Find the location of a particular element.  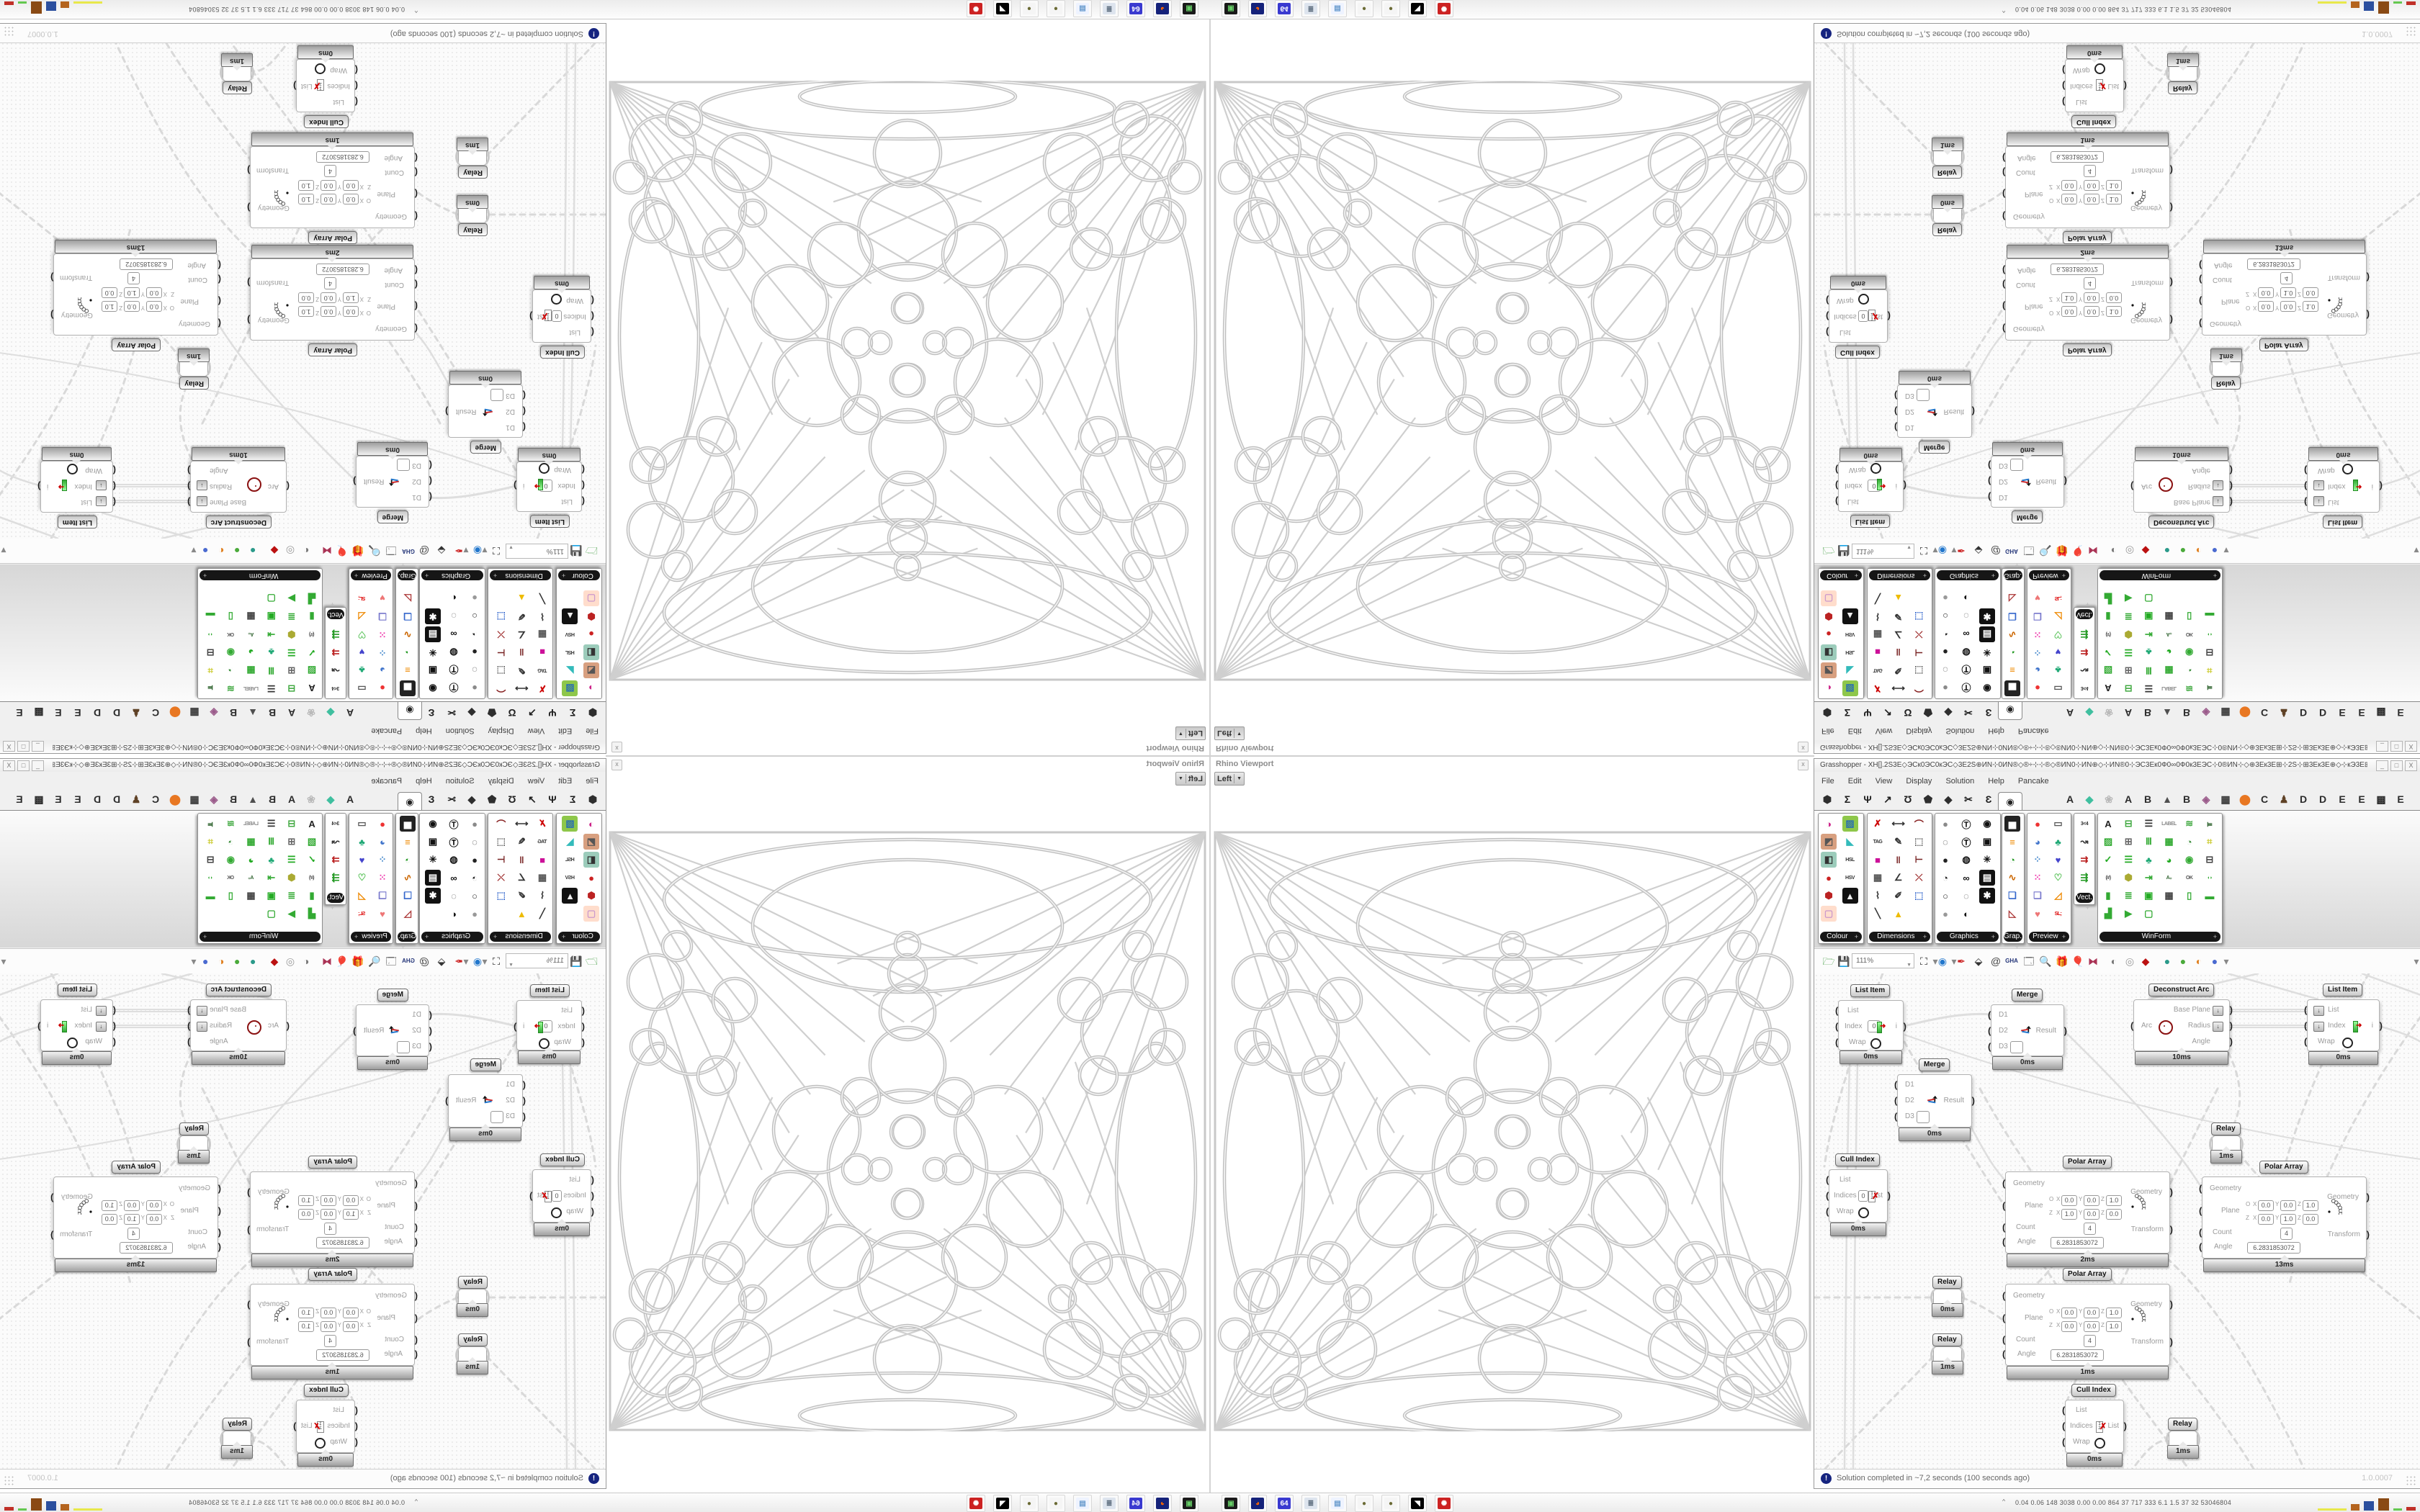

dd-arrow-1: ▾ is located at coordinates (1935, 961).